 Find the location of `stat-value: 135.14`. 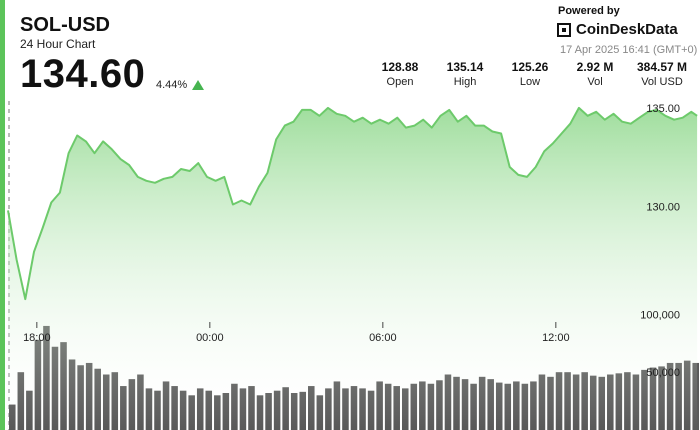

stat-value: 135.14 is located at coordinates (465, 67).